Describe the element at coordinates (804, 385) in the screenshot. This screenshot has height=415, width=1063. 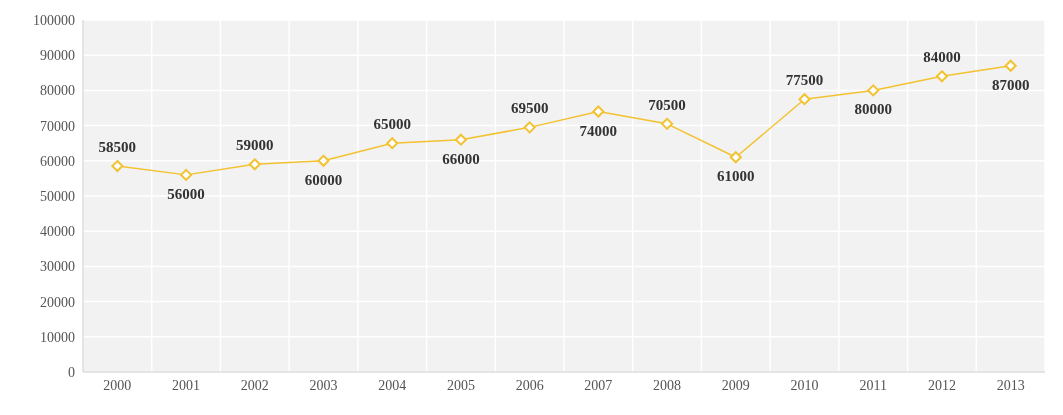
I see `x-tick-label: 2010` at that location.